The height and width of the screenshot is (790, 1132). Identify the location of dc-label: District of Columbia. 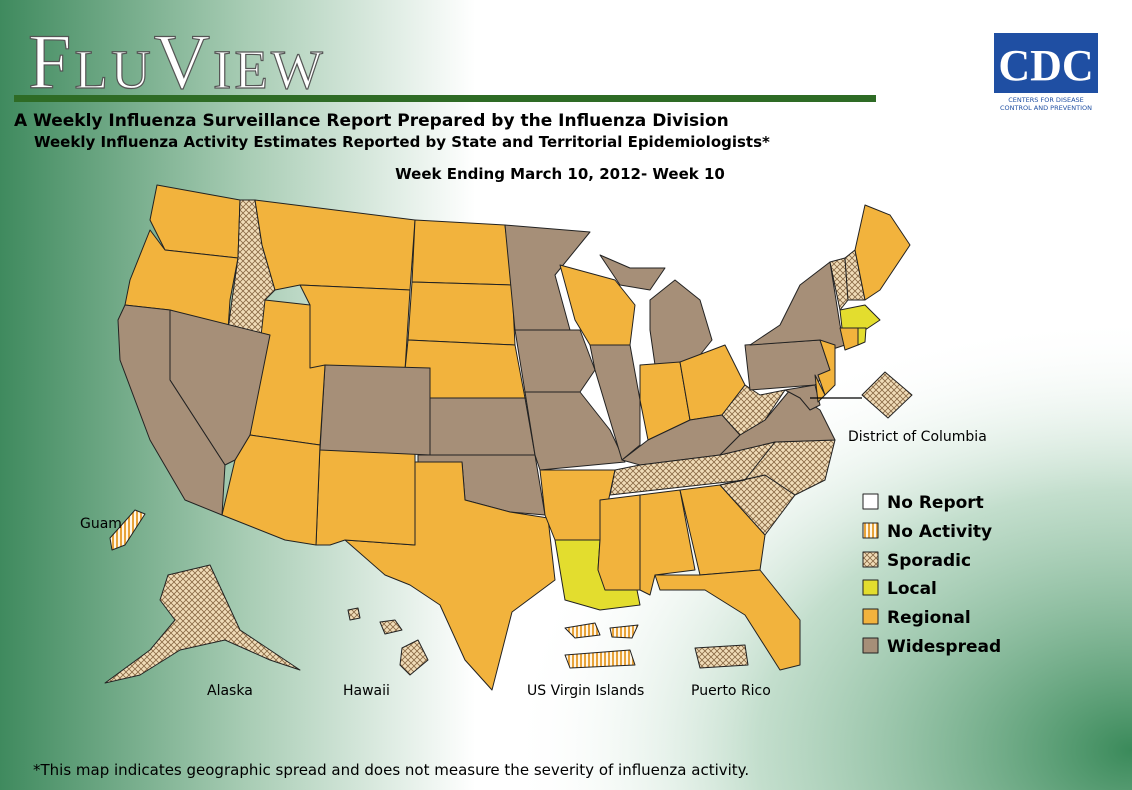
(917, 437).